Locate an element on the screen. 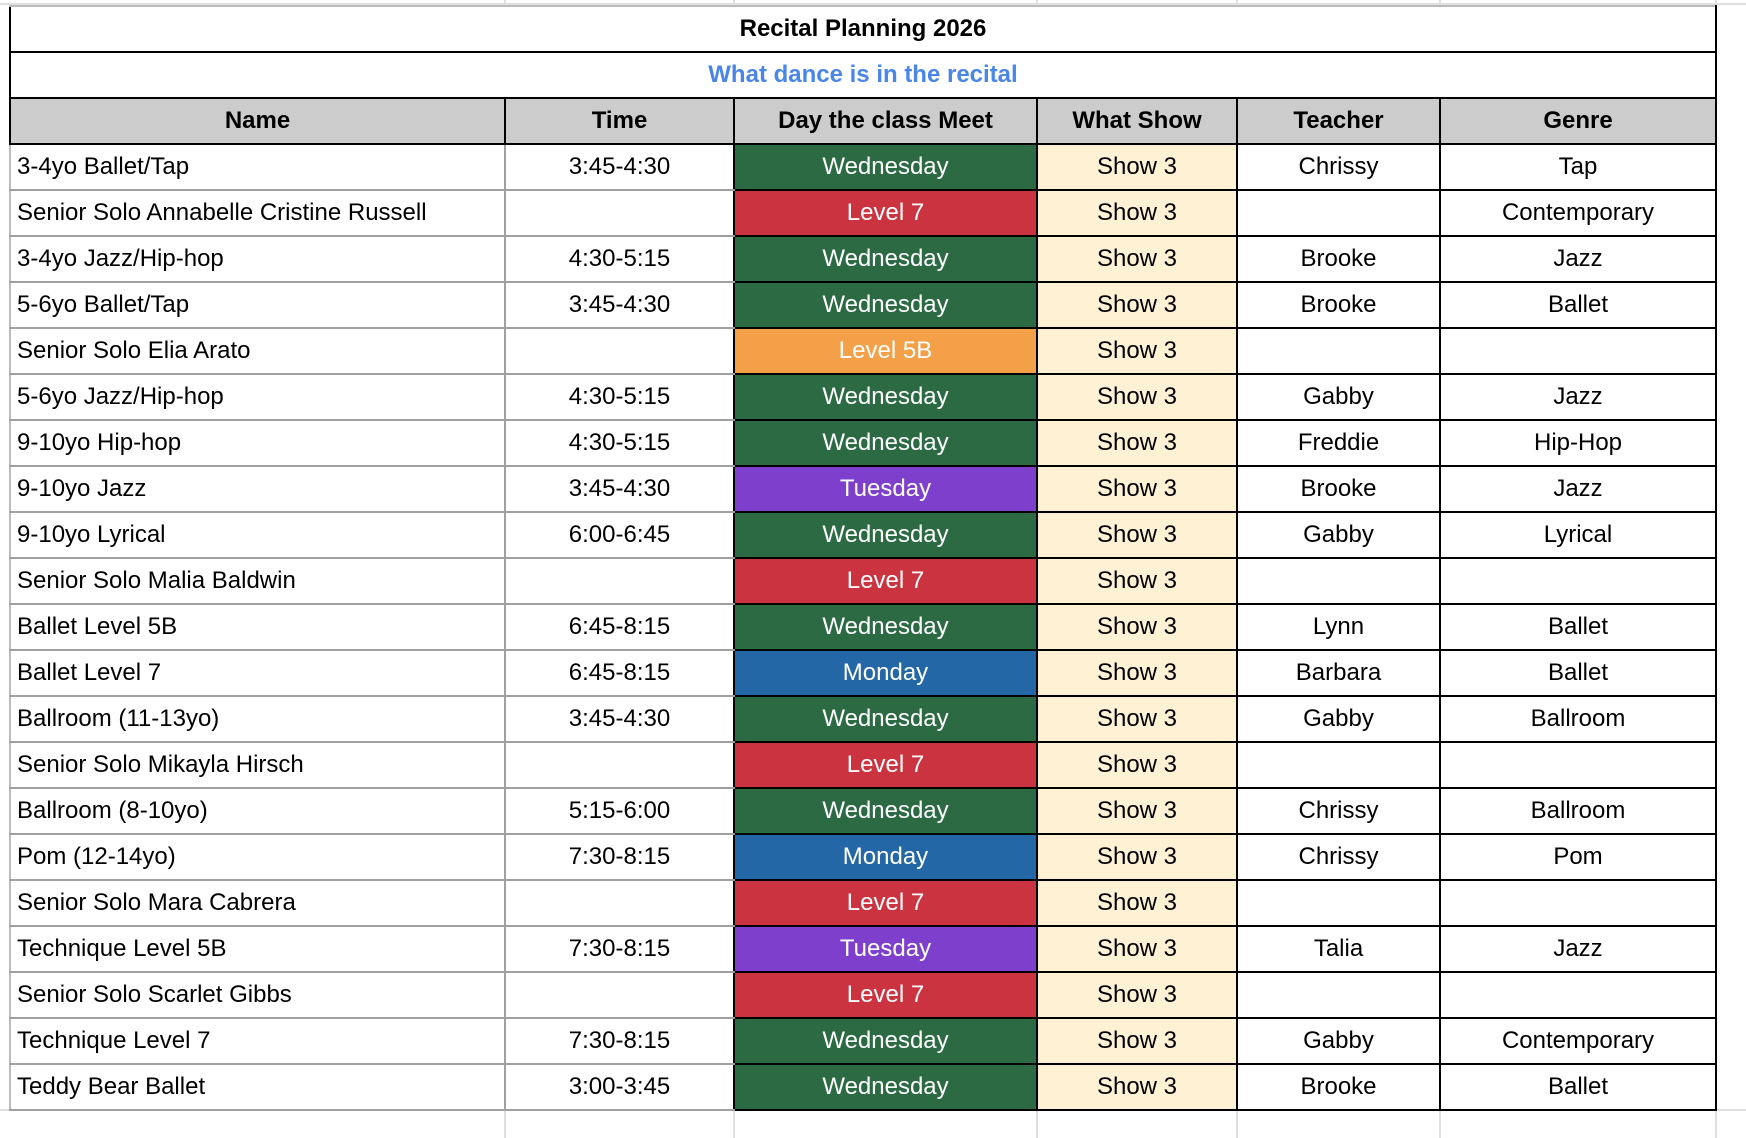  cell-name: Teddy Bear Ballet is located at coordinates (257, 1087).